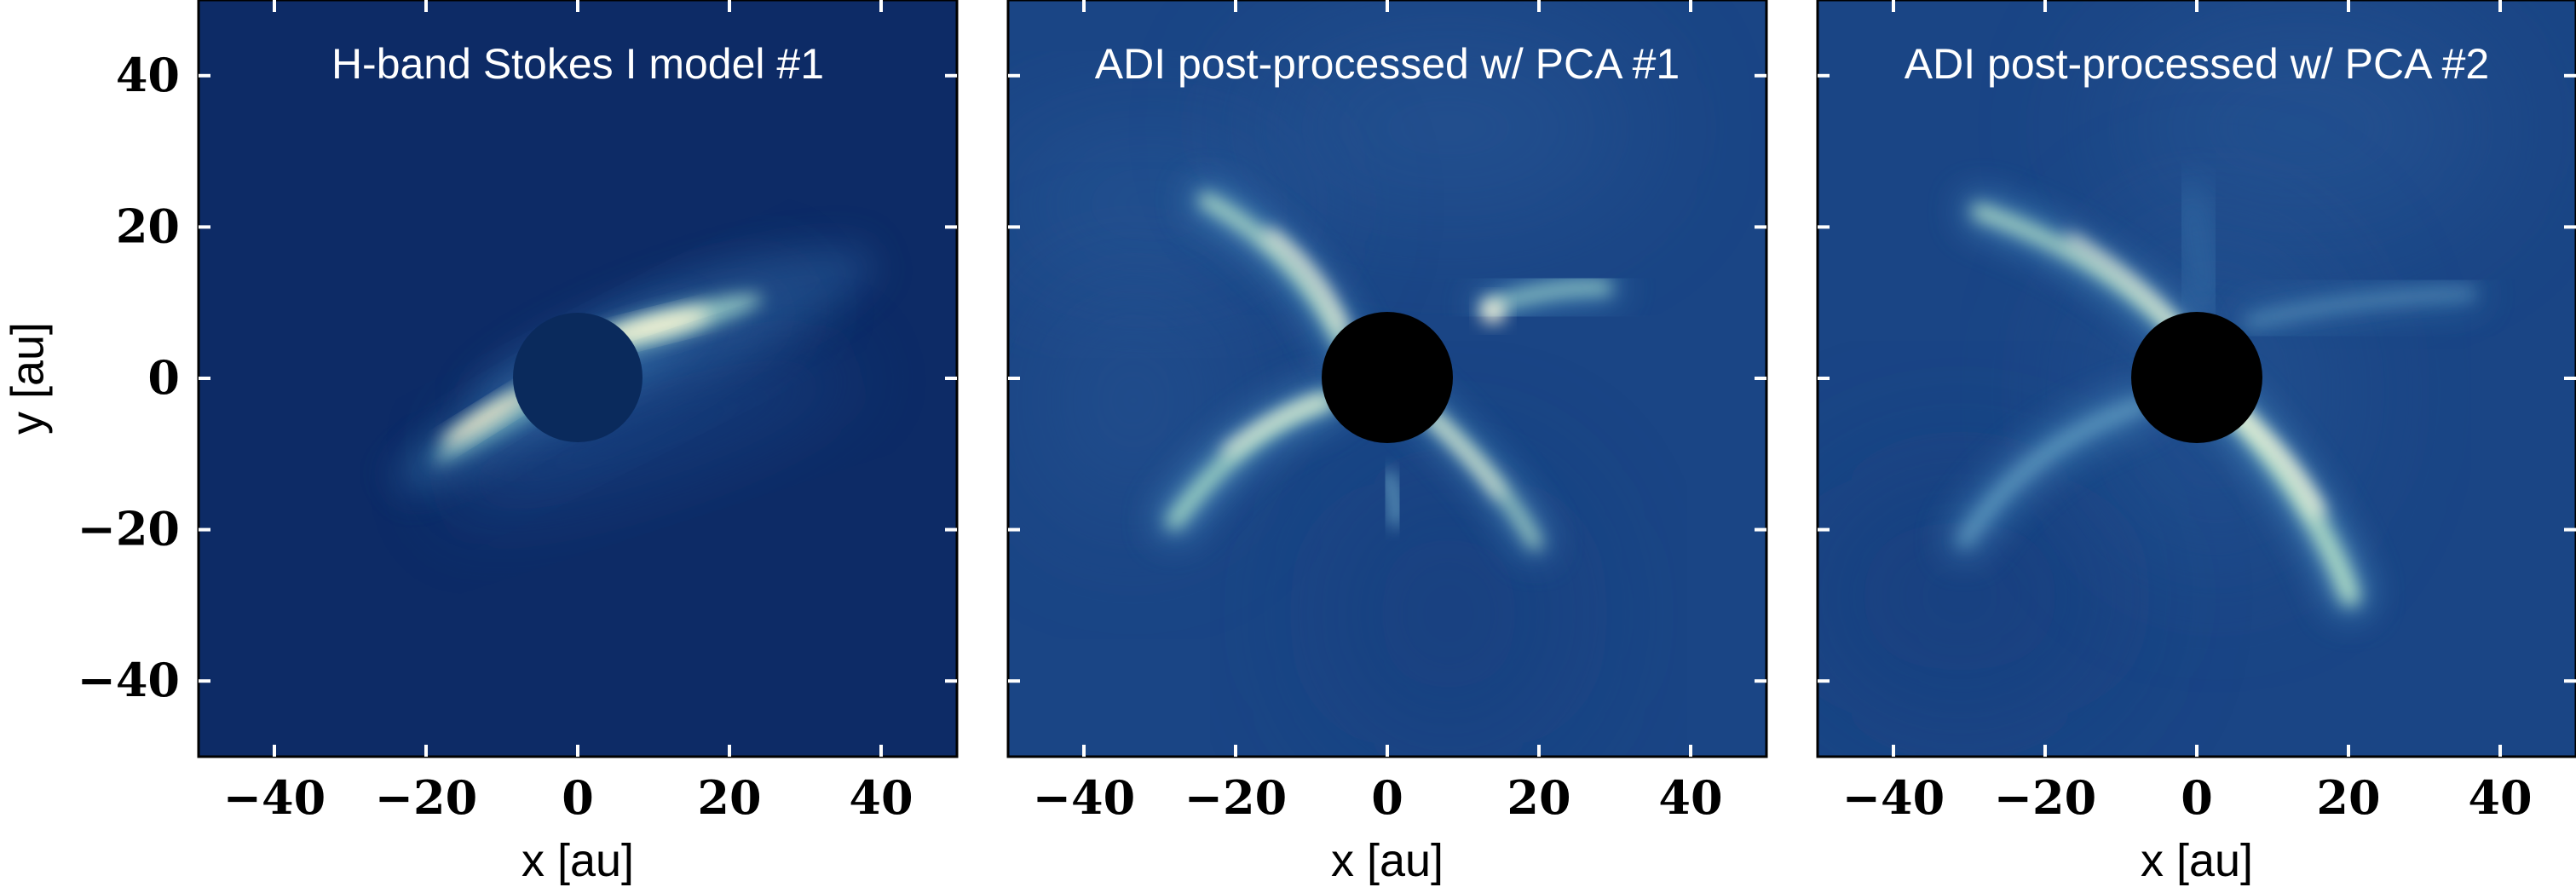 This screenshot has height=893, width=2576. I want to click on panel-title: ADI post-processed w/ PCA #1, so click(1387, 64).